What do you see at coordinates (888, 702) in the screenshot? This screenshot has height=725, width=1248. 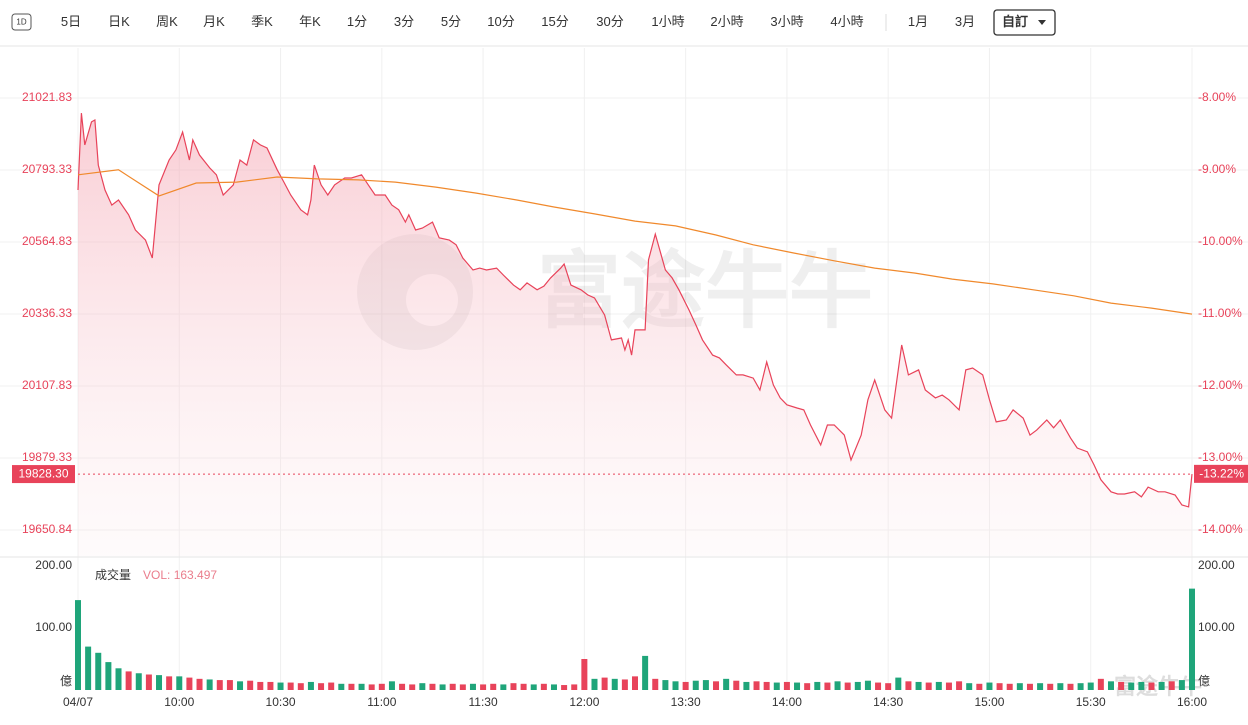 I see `x-tick-label: 14:30` at bounding box center [888, 702].